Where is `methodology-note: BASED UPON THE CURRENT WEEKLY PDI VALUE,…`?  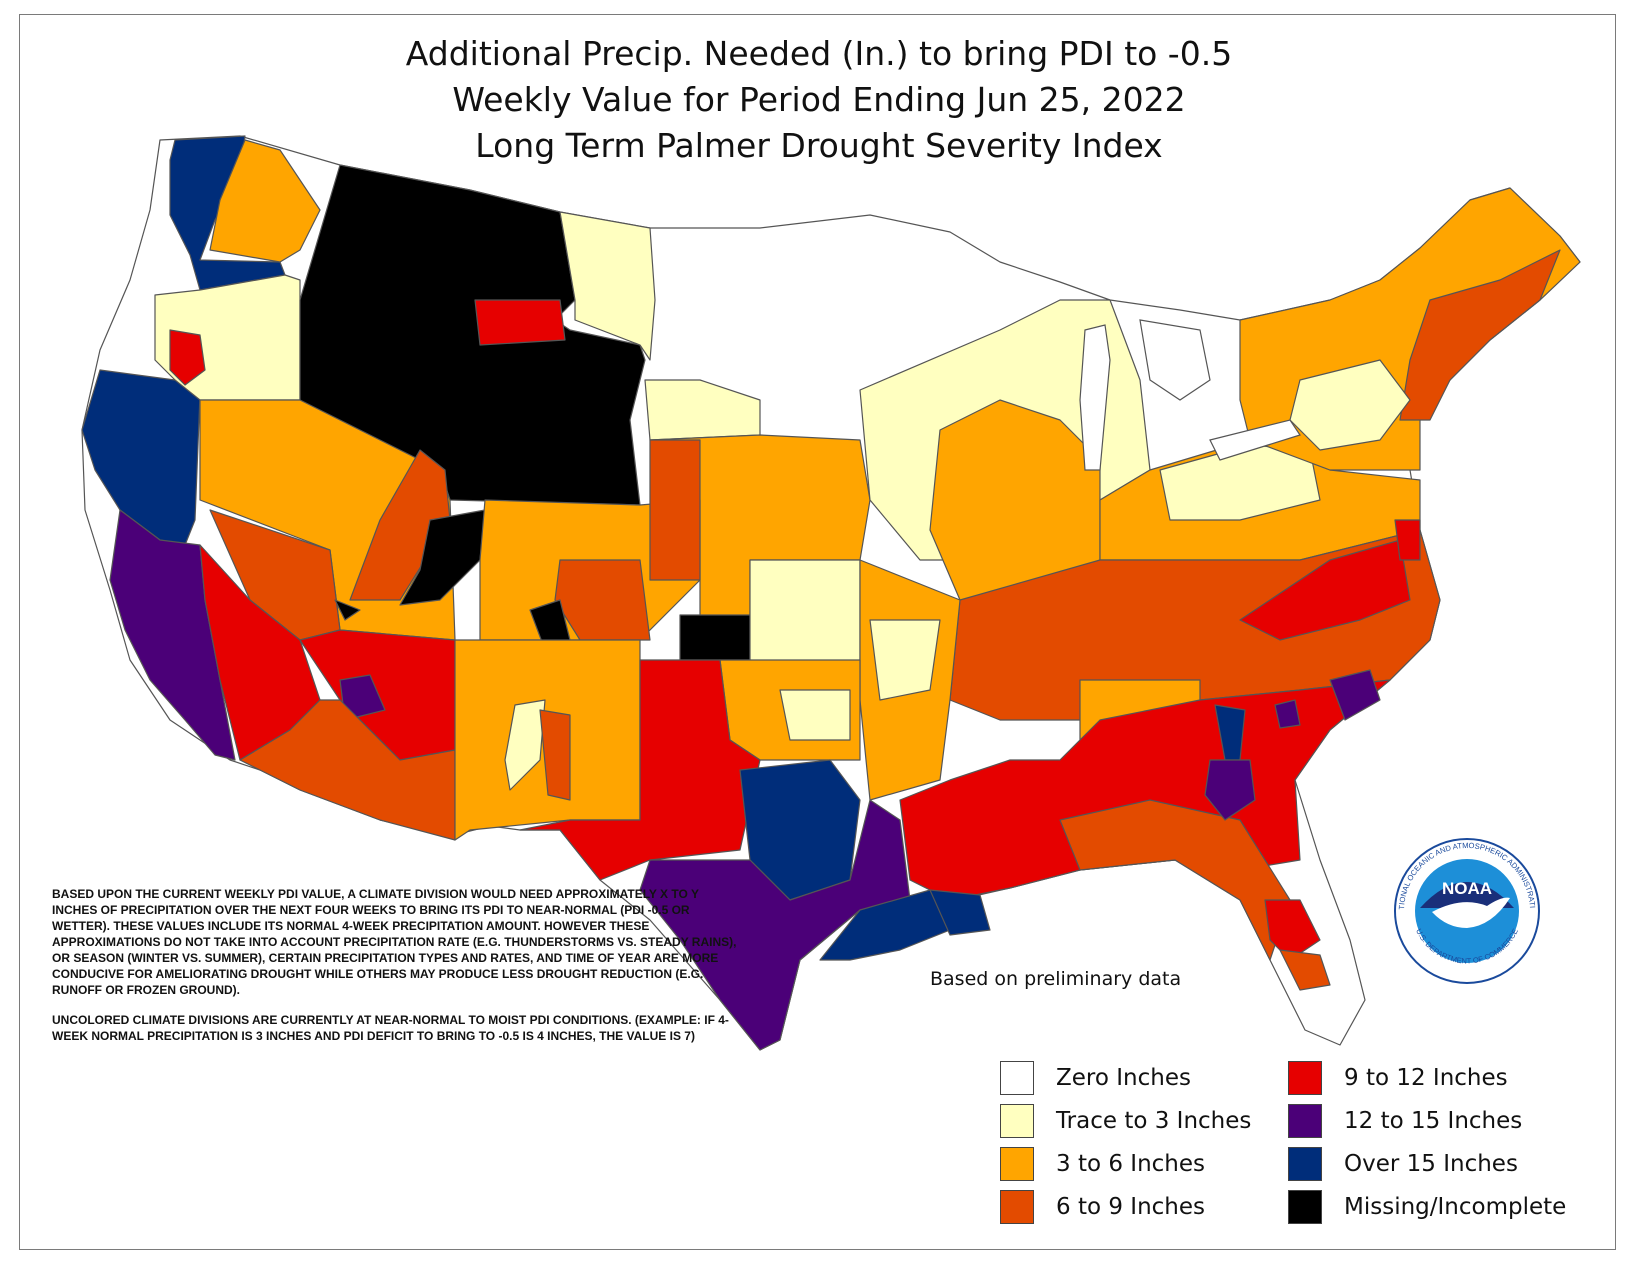
methodology-note: BASED UPON THE CURRENT WEEKLY PDI VALUE,… is located at coordinates (397, 972).